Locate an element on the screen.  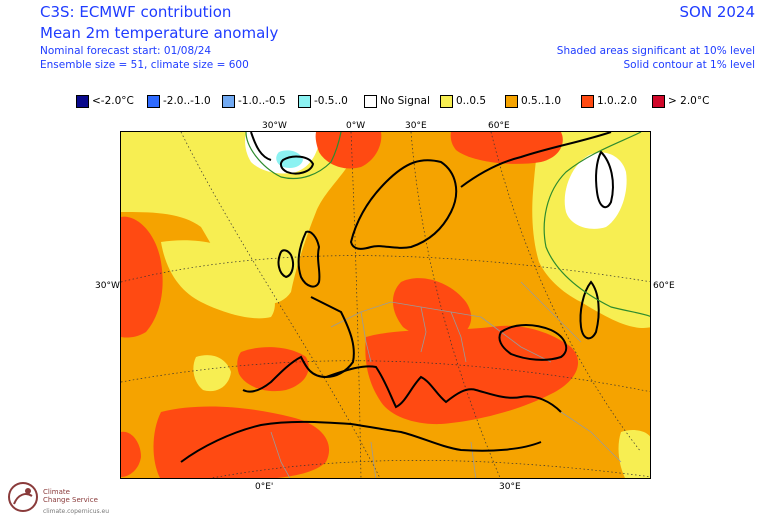
legend-label: 0.5..1.0 is located at coordinates (541, 101).